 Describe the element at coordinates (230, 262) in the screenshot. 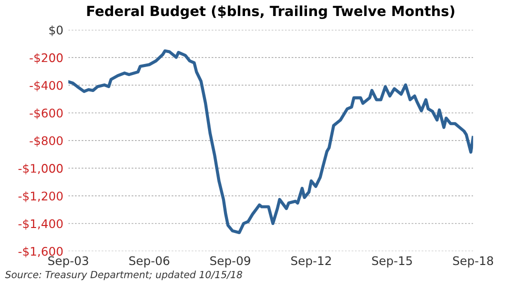

I see `x-tick-label: Sep-09` at that location.